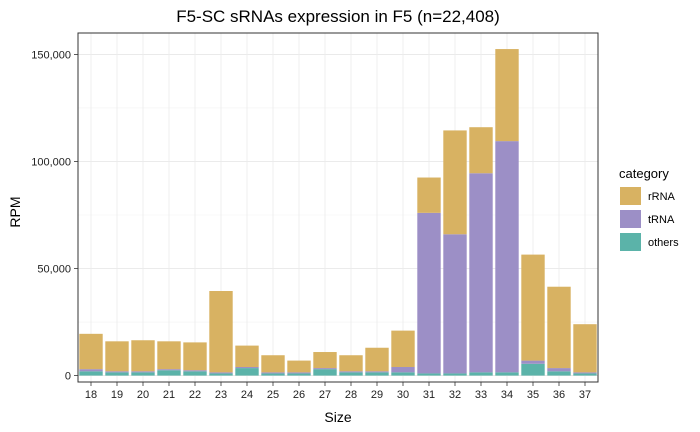  Describe the element at coordinates (68, 377) in the screenshot. I see `y-tick-label: 0` at that location.